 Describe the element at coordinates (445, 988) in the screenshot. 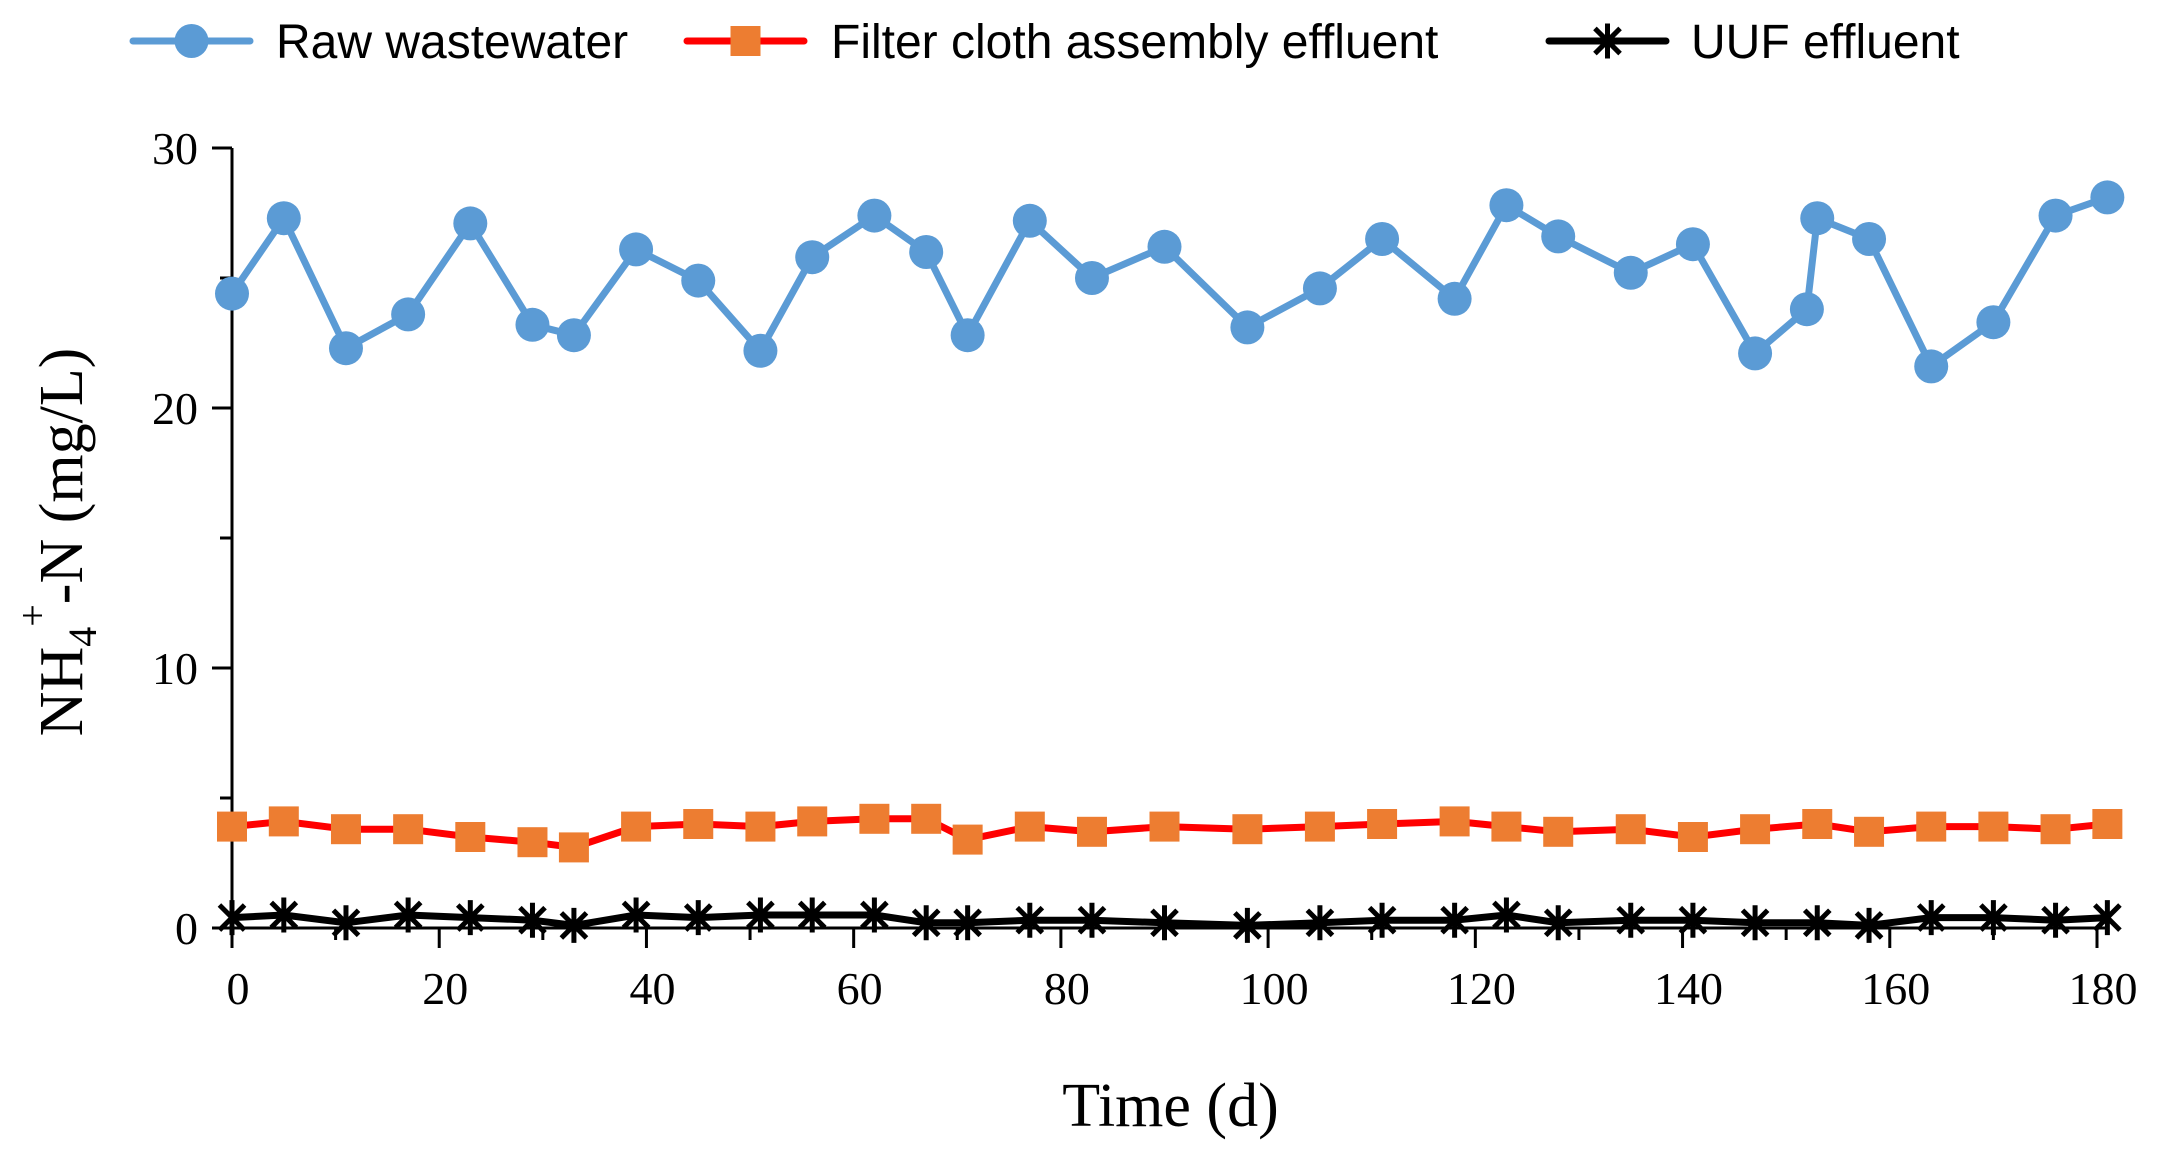

I see `x-tick-label: 20` at that location.